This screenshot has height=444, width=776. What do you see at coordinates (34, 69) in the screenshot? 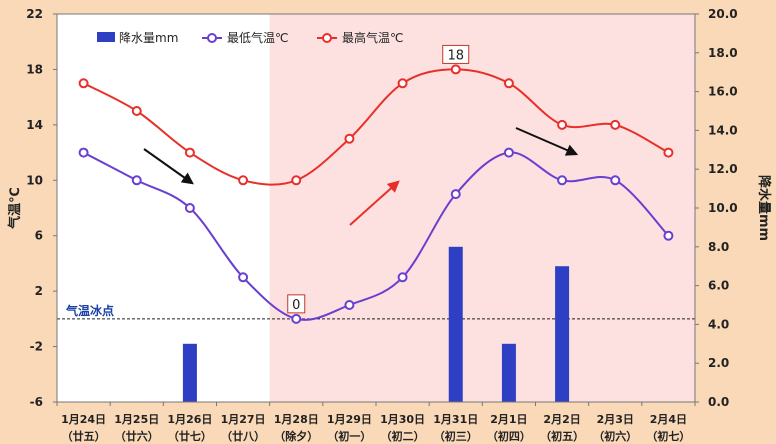
I see `y-left-tick-label: 18` at bounding box center [34, 69].